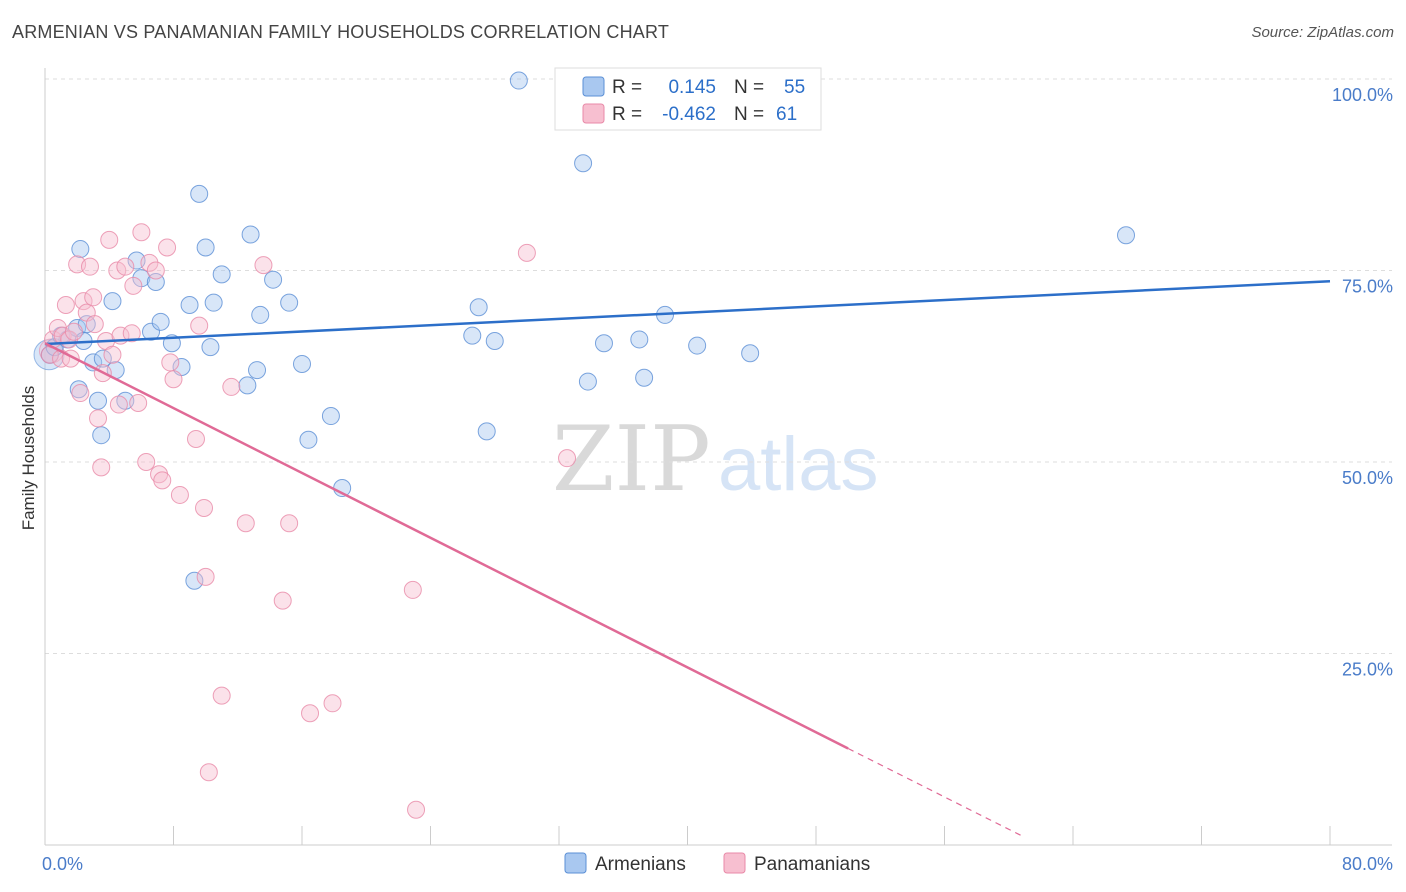 The width and height of the screenshot is (1406, 892). What do you see at coordinates (688, 99) in the screenshot?
I see `correlation-legend: R = 0.145 N = 55 R = -0.462 N = 61` at bounding box center [688, 99].